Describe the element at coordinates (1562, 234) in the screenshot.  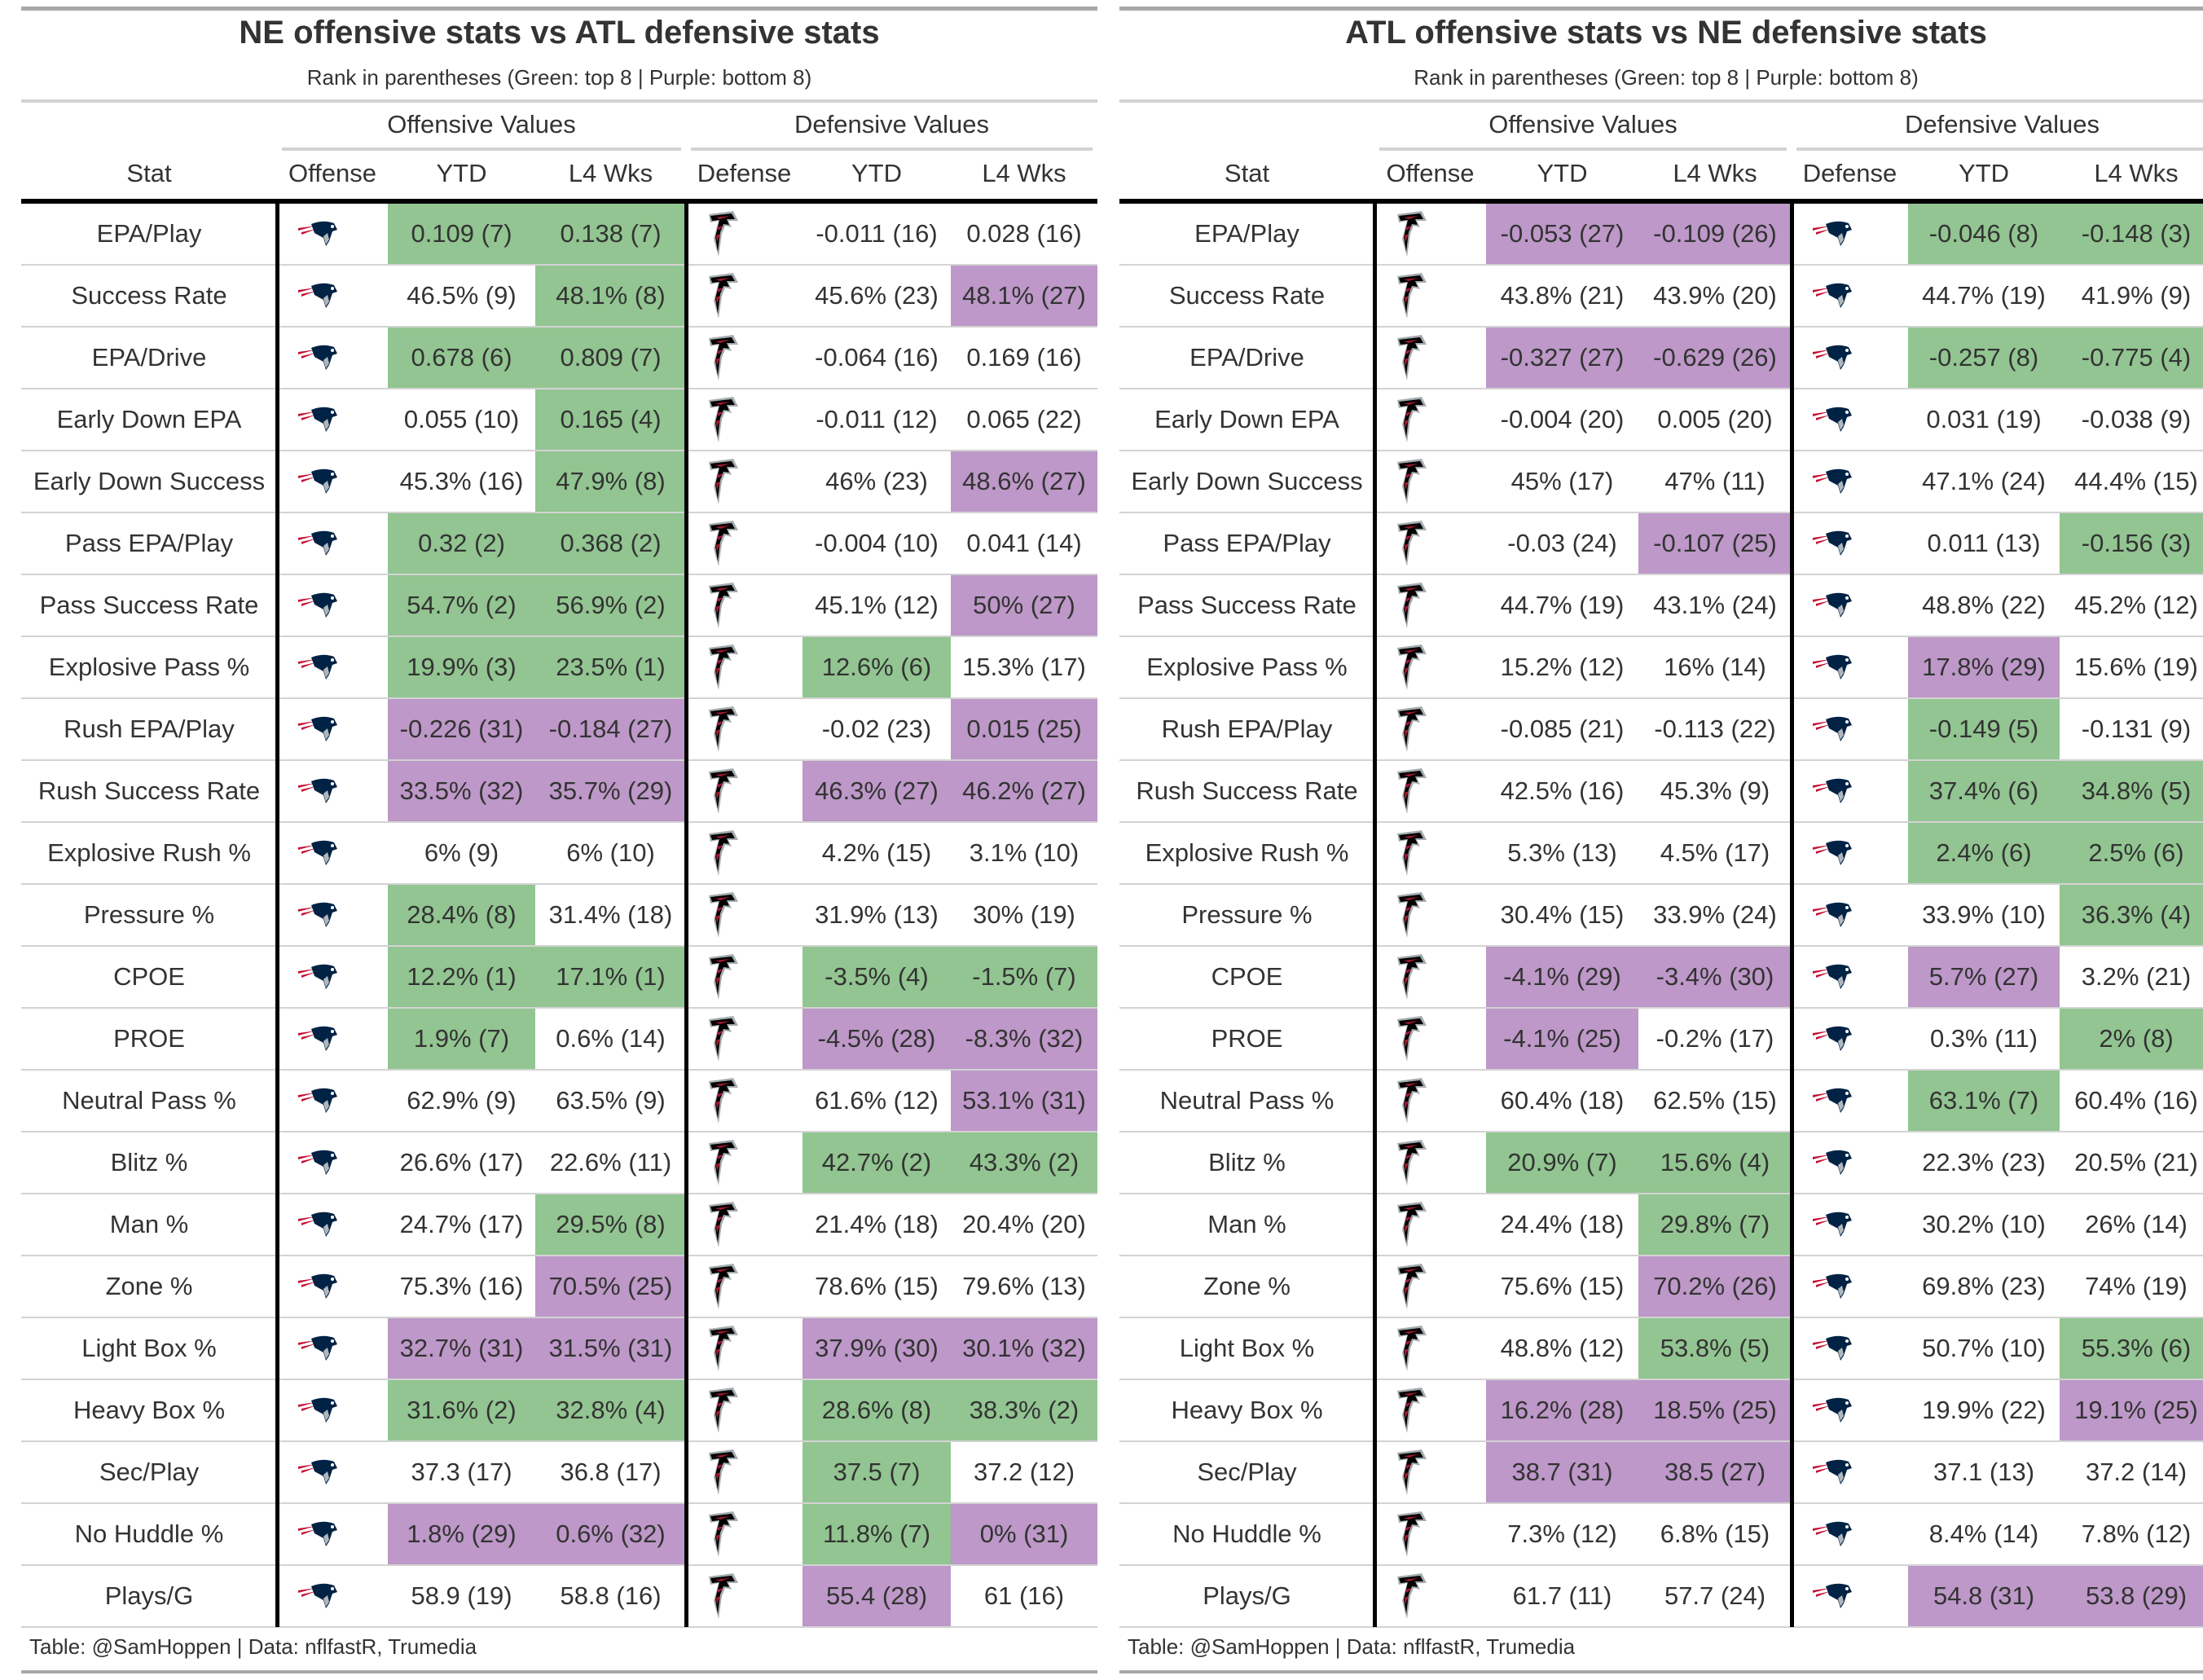
I see `stat-value: -0.053 (27)` at that location.